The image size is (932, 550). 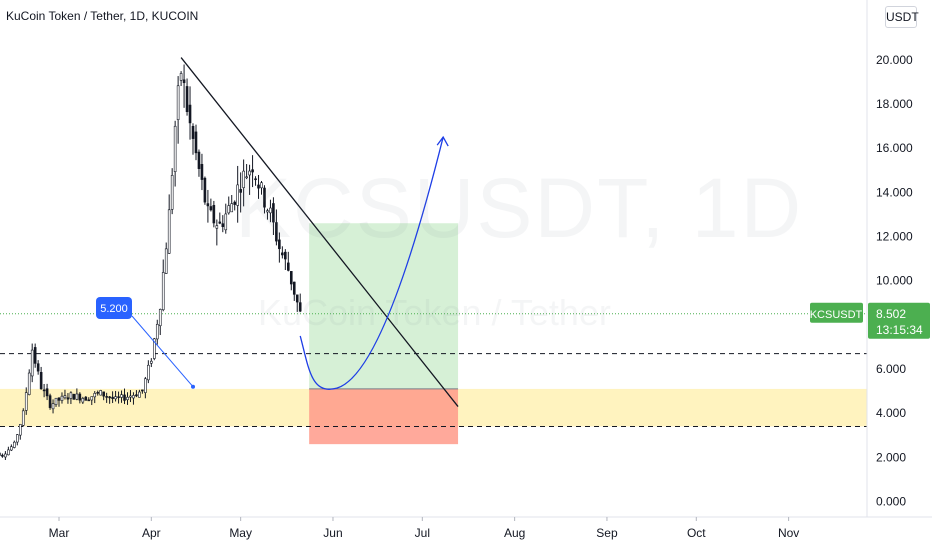 I want to click on y-tick-label: 16.000, so click(x=894, y=148).